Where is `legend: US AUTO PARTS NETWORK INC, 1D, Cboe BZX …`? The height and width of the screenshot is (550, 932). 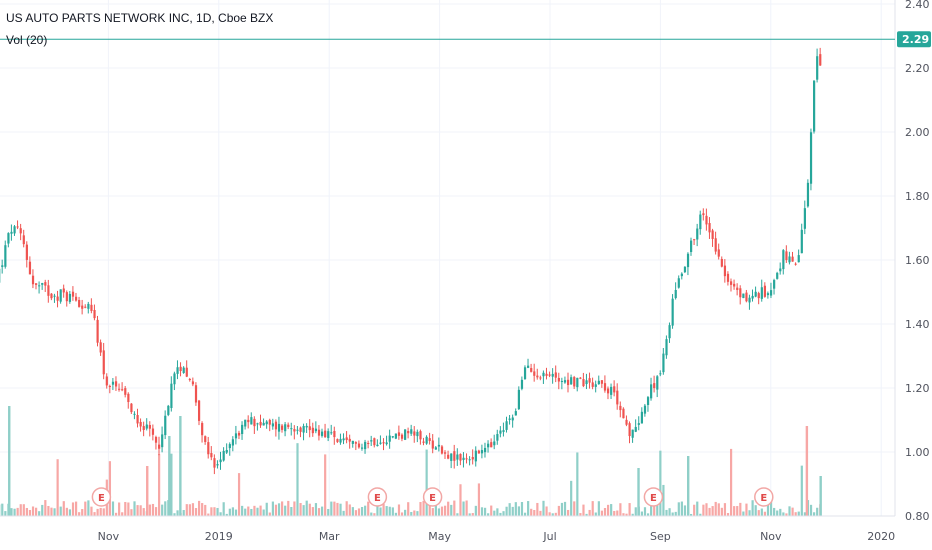 legend: US AUTO PARTS NETWORK INC, 1D, Cboe BZX … is located at coordinates (139, 29).